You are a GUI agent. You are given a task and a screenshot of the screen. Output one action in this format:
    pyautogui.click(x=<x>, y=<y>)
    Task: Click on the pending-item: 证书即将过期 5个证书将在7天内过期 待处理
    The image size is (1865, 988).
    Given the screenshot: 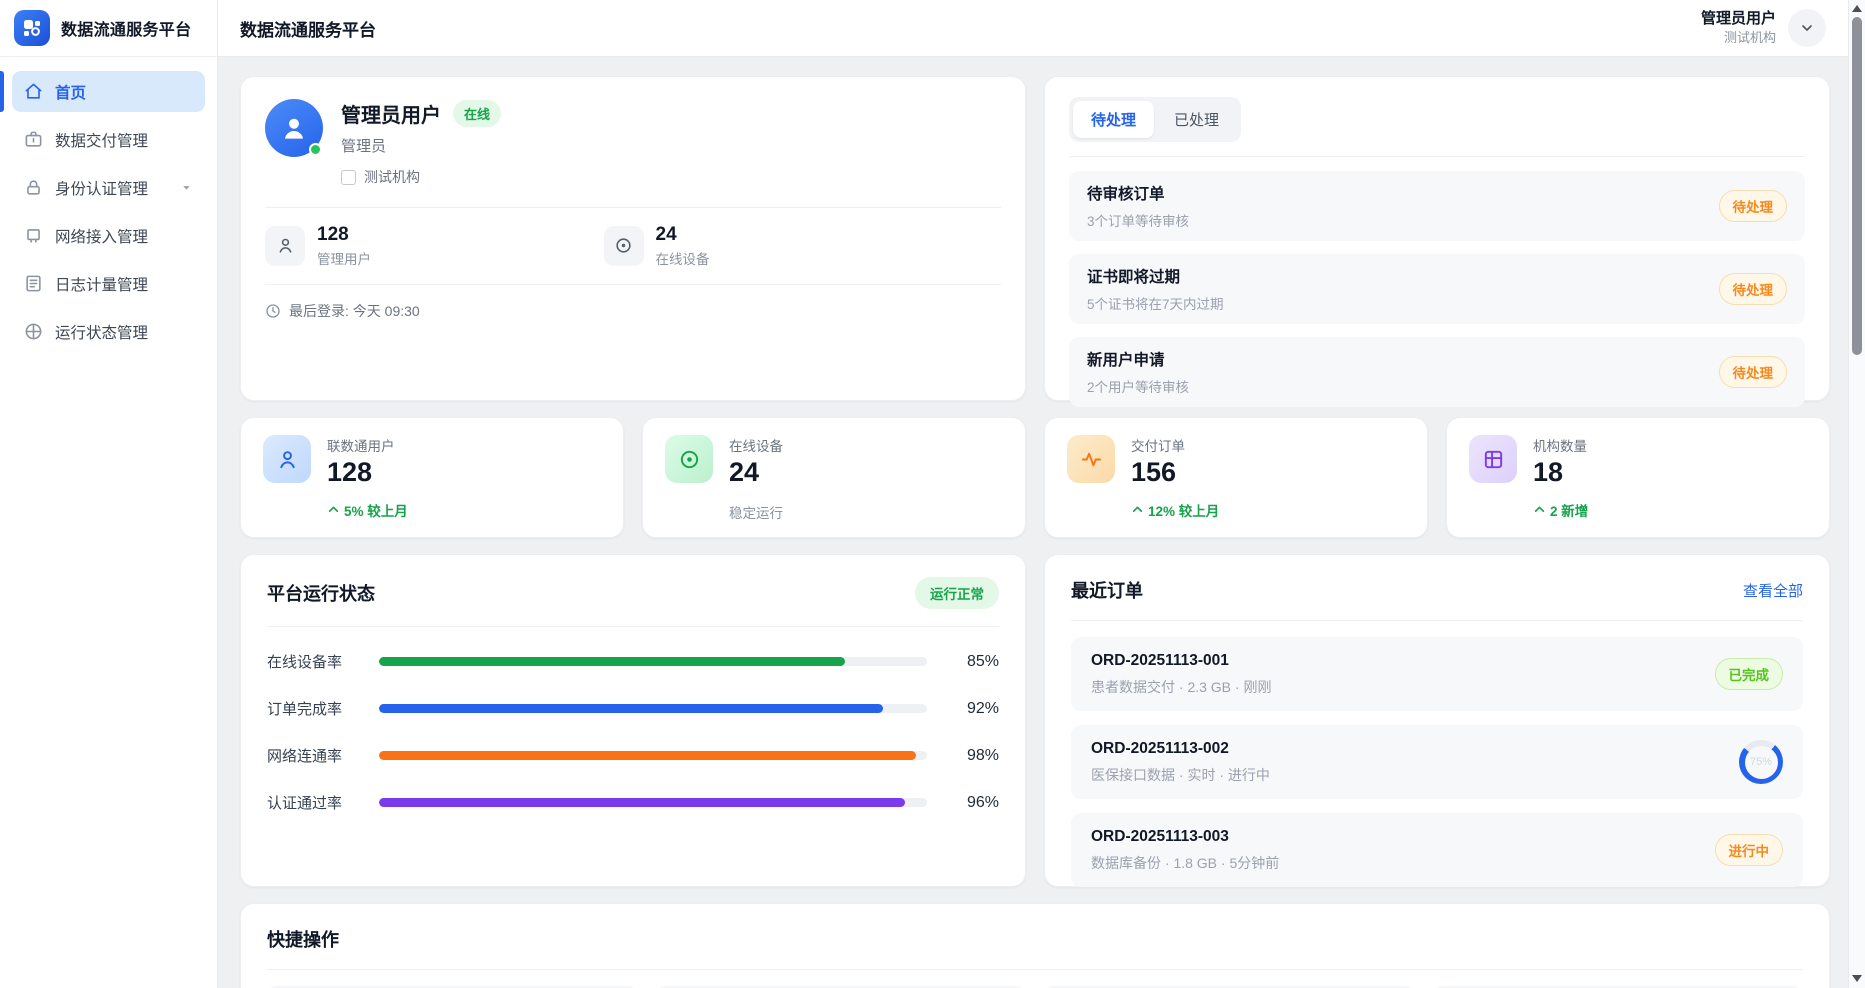 What is the action you would take?
    pyautogui.click(x=1437, y=289)
    